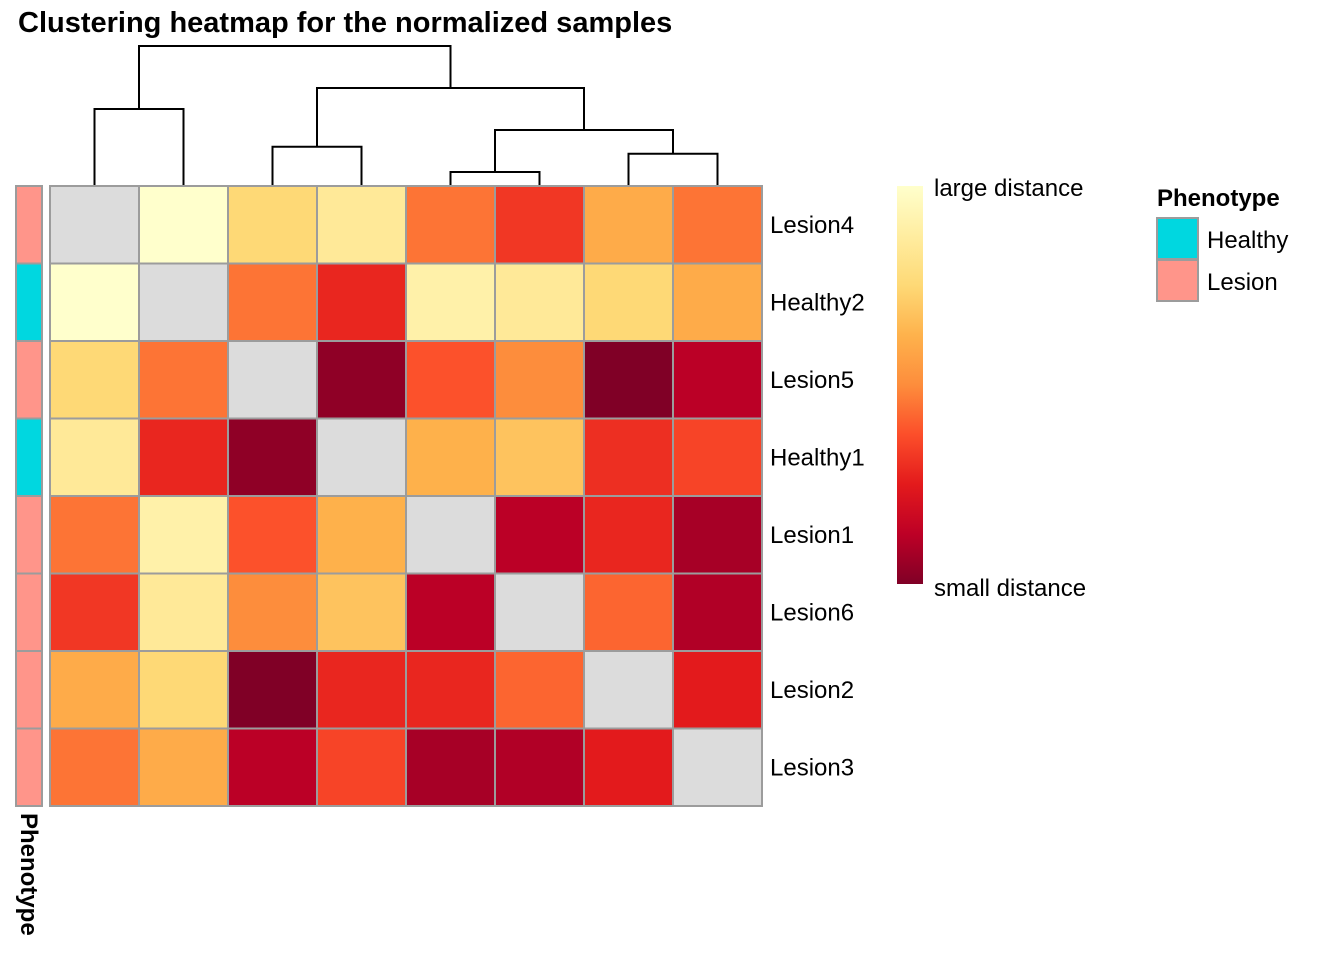  What do you see at coordinates (812, 225) in the screenshot?
I see `row-label: Lesion4` at bounding box center [812, 225].